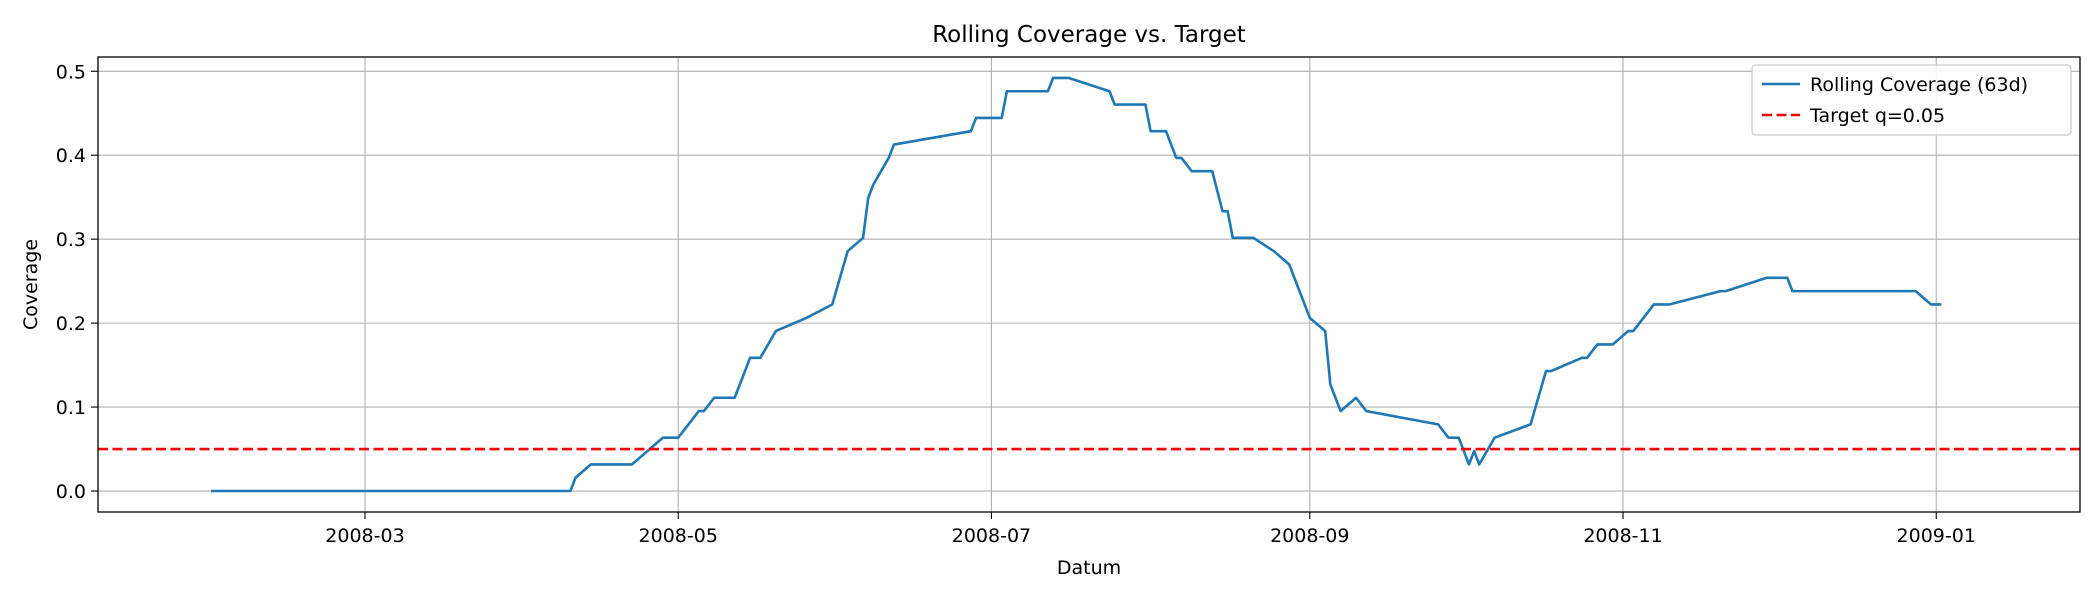 The image size is (2100, 600). Describe the element at coordinates (31, 284) in the screenshot. I see `y-axis-label: Coverage` at that location.